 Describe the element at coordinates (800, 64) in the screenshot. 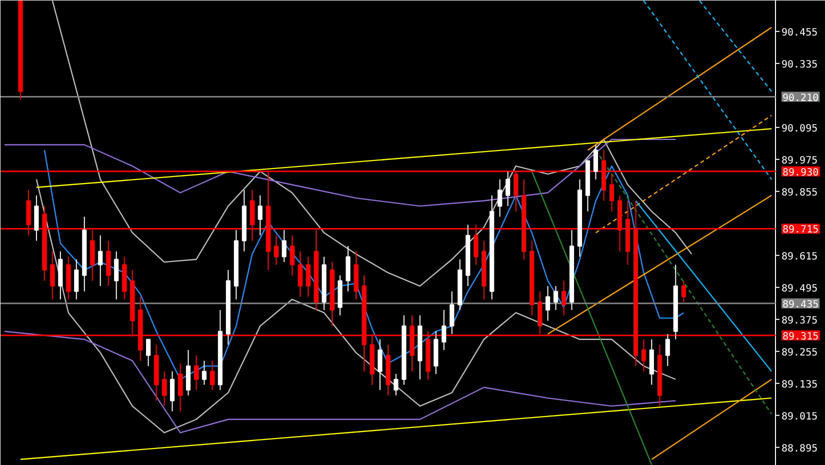

I see `y-tick-label: 90.335` at that location.